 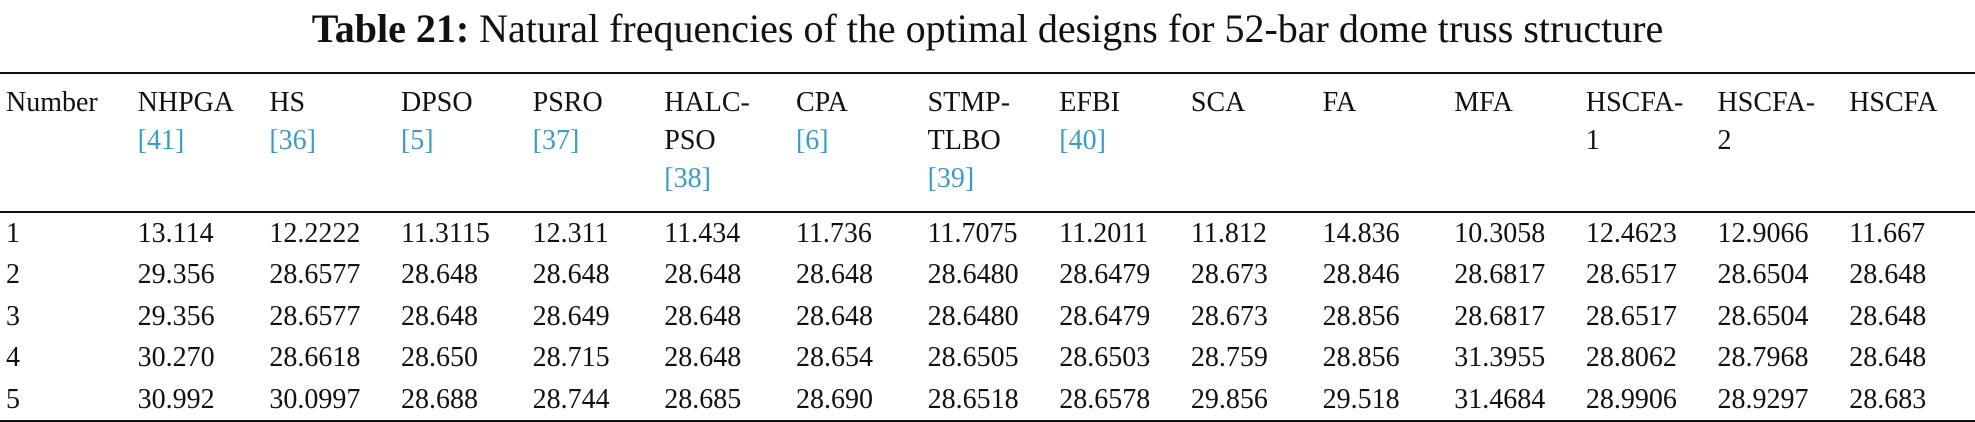 What do you see at coordinates (1361, 399) in the screenshot?
I see `frequency-cell: 29.518` at bounding box center [1361, 399].